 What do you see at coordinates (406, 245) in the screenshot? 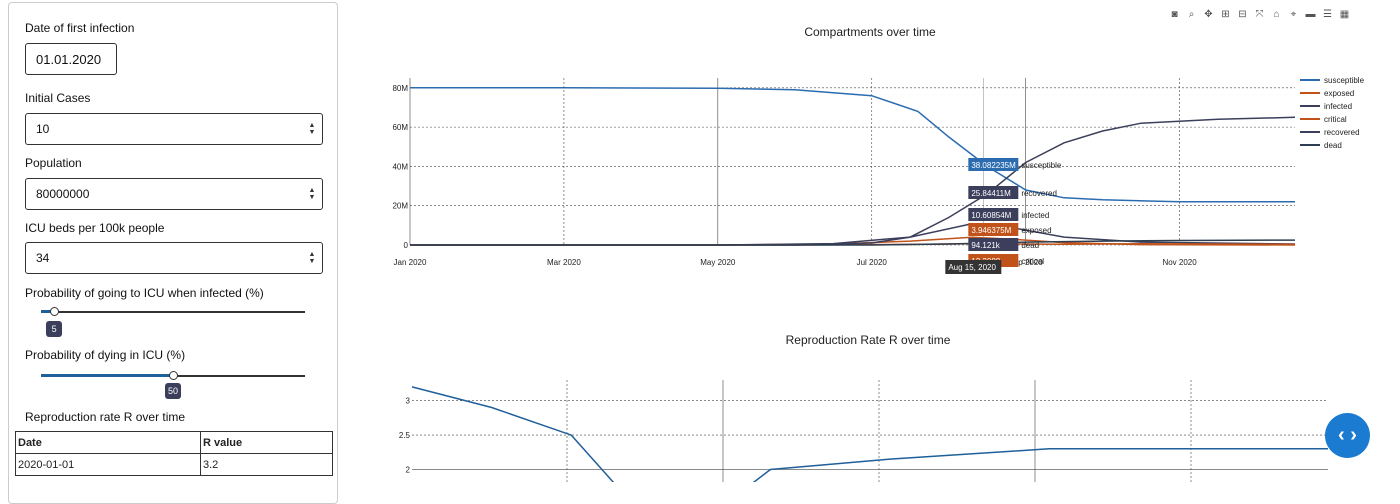
I see `y-tick-label: 0` at bounding box center [406, 245].